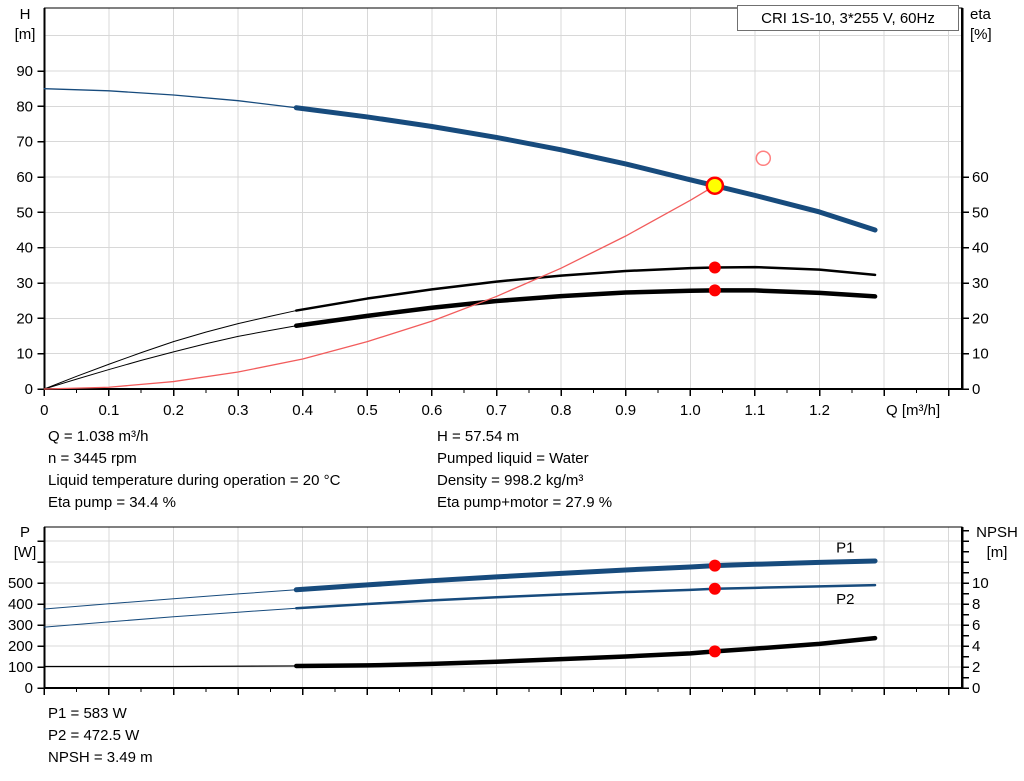 The width and height of the screenshot is (1024, 781). I want to click on eta-pump-motor-curve, so click(585, 308).